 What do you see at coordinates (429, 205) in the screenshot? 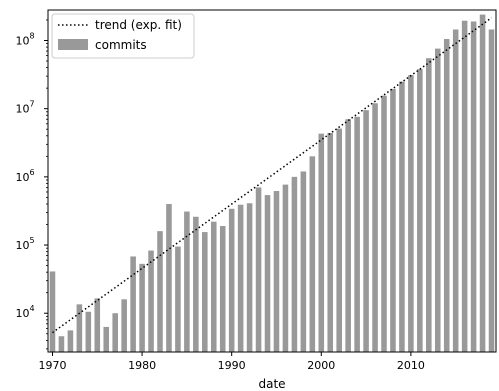
I see `bar-2012` at bounding box center [429, 205].